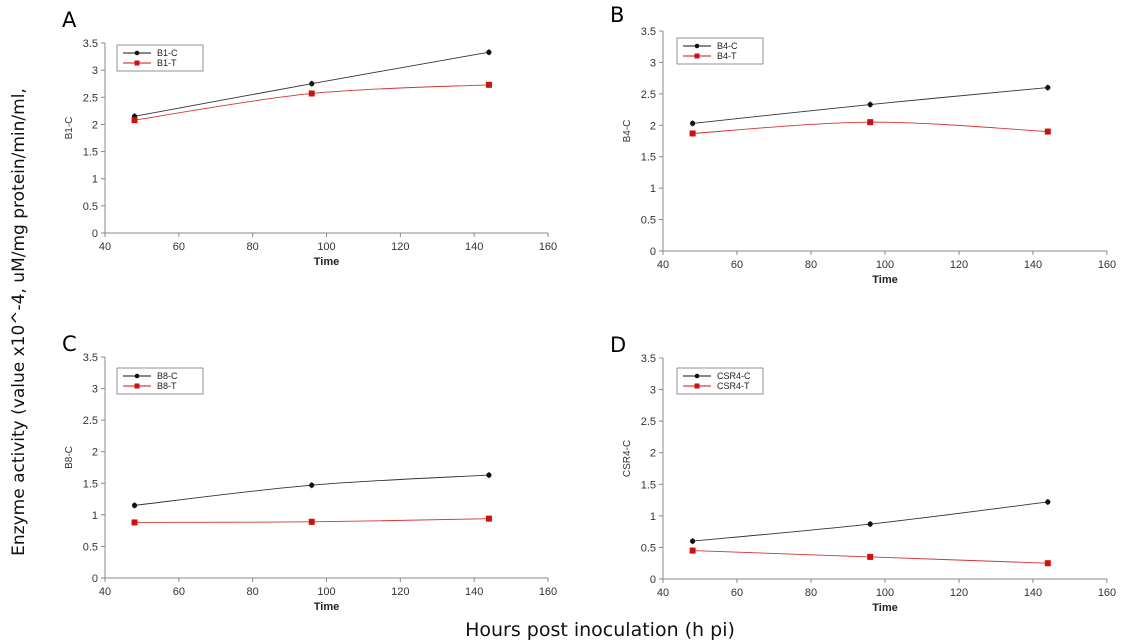  What do you see at coordinates (733, 386) in the screenshot?
I see `legend-label: CSR4-T` at bounding box center [733, 386].